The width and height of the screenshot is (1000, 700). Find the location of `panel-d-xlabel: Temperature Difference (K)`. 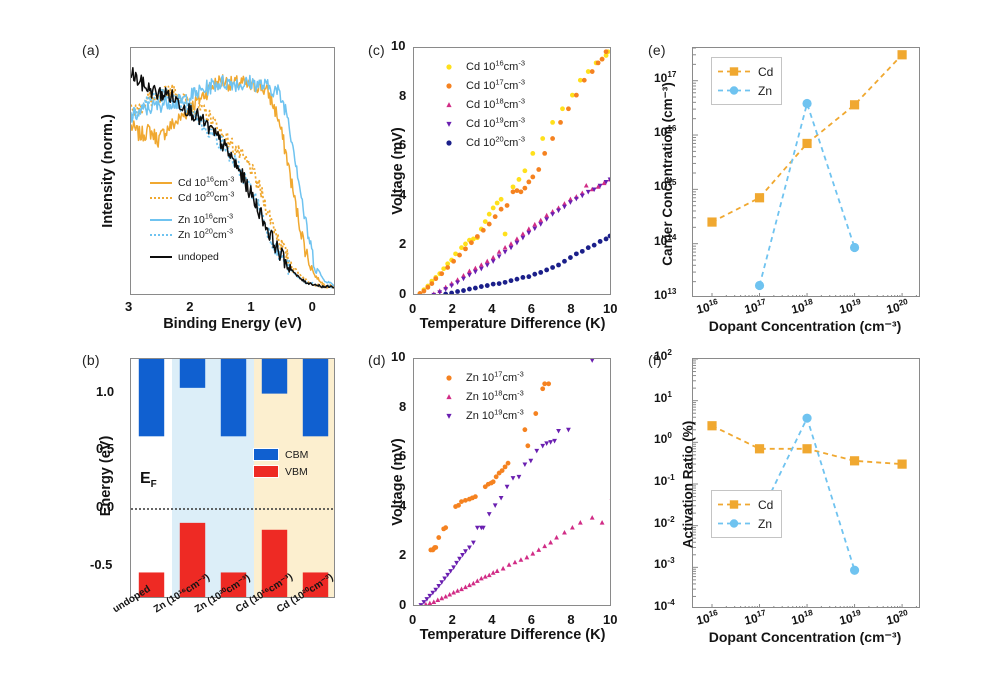

panel-d-xlabel: Temperature Difference (K) is located at coordinates (512, 635).